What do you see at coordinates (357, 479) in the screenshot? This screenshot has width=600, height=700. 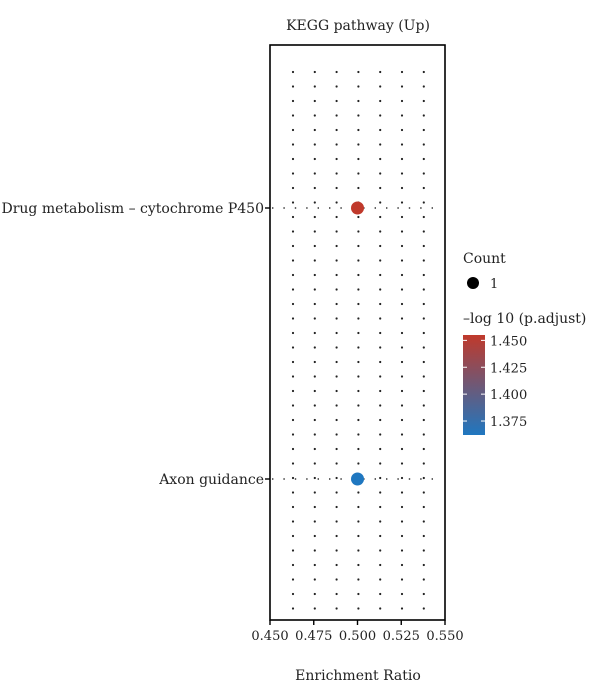 I see `data-point` at bounding box center [357, 479].